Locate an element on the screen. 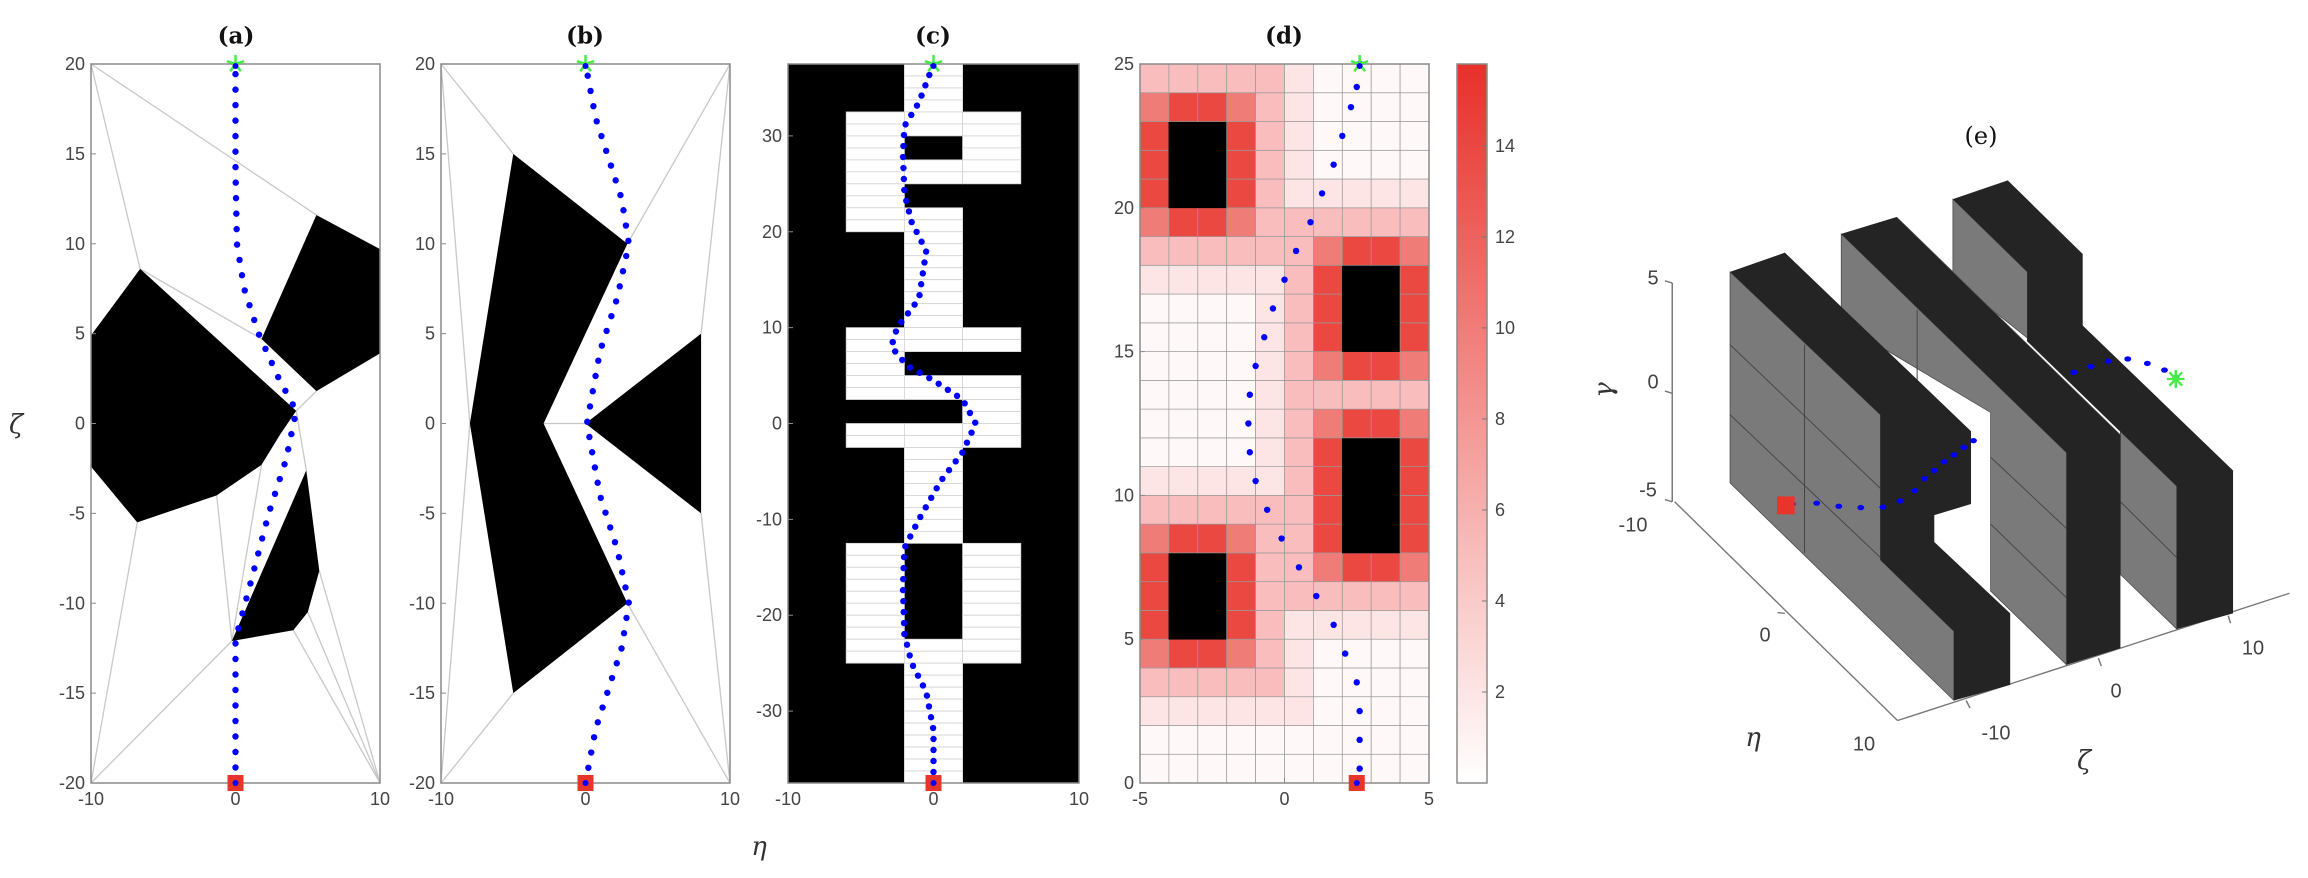 The height and width of the screenshot is (878, 2308). eta-tick-label: 0 is located at coordinates (1765, 635).